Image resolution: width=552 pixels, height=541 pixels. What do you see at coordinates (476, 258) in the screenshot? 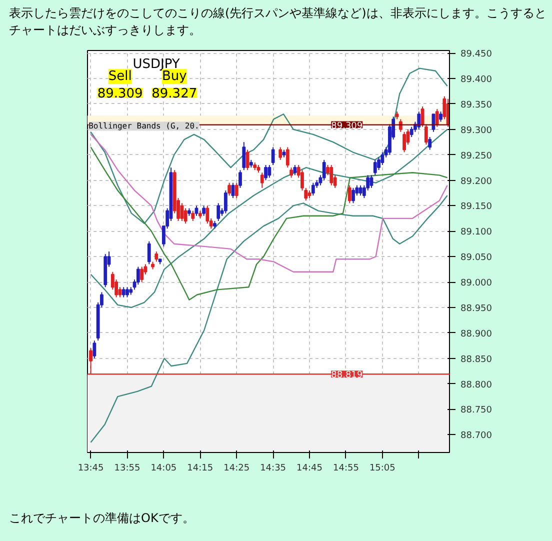
I see `y-tick-label: 89.050` at bounding box center [476, 258].